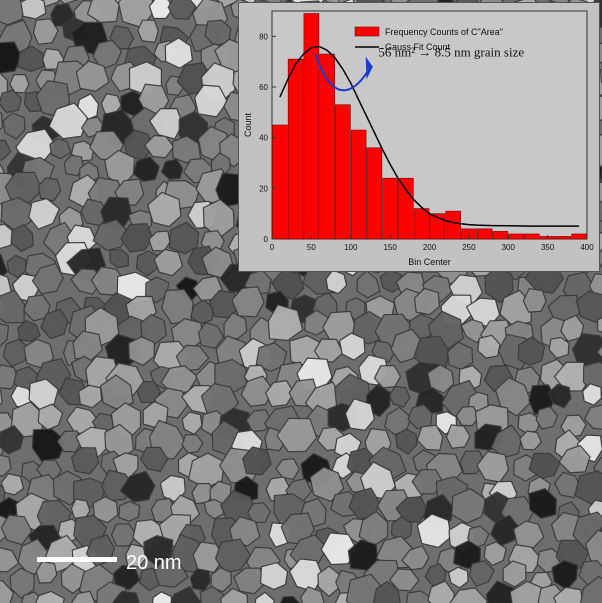 This screenshot has width=602, height=603. Describe the element at coordinates (311, 247) in the screenshot. I see `x-tick-label: 50` at that location.